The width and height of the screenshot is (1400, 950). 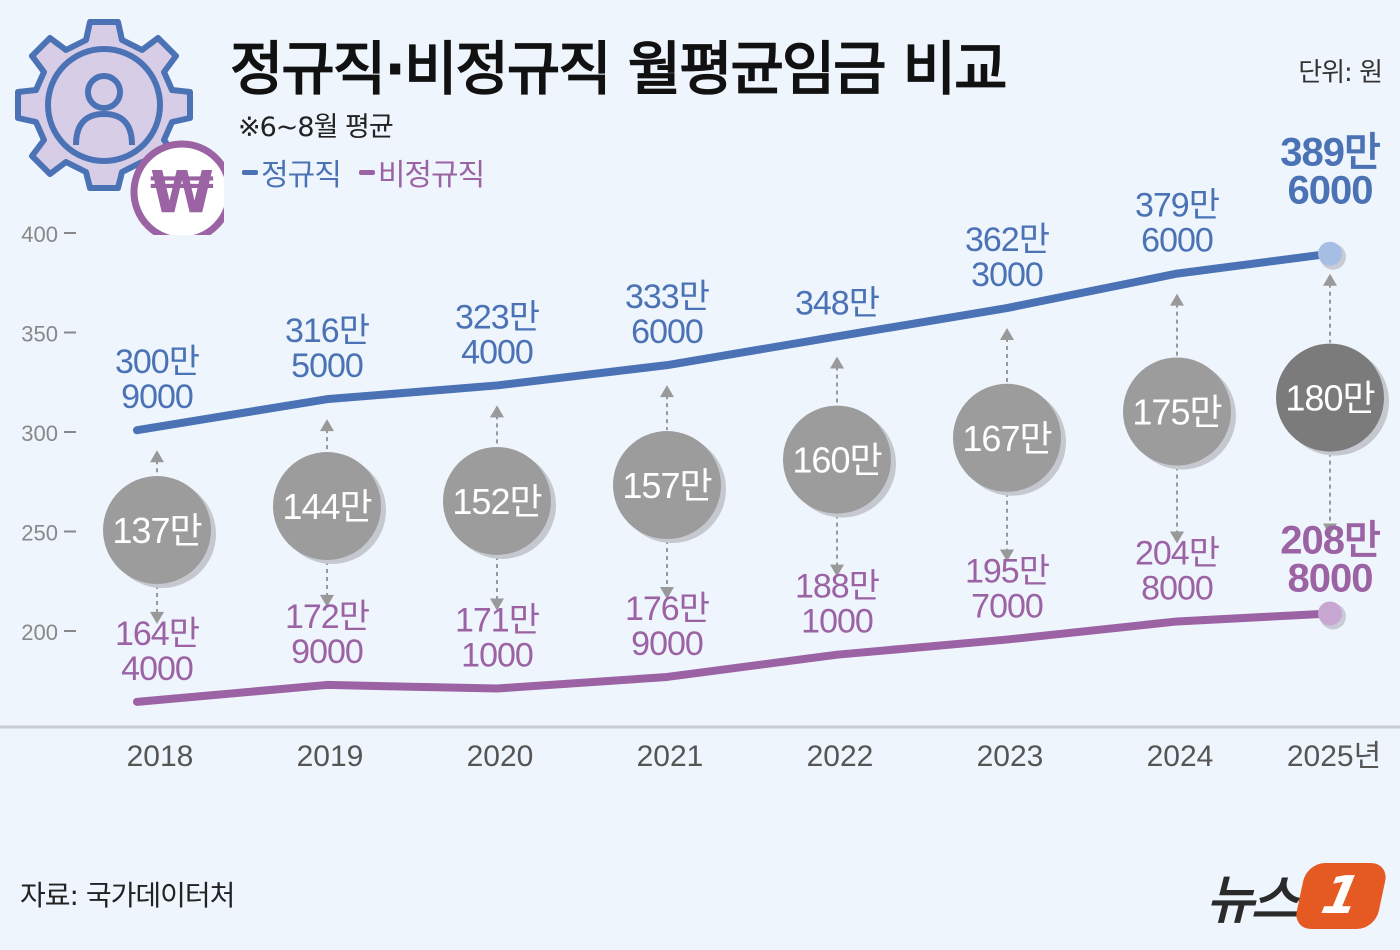 I want to click on x-tick-label: 2022, so click(x=840, y=756).